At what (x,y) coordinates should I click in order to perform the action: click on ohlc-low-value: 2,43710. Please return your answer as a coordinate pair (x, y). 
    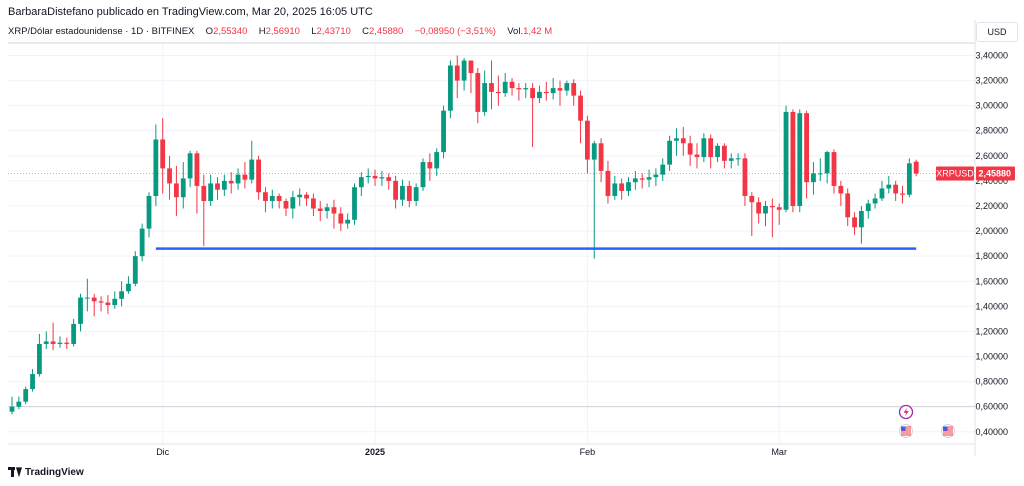
    Looking at the image, I should click on (333, 31).